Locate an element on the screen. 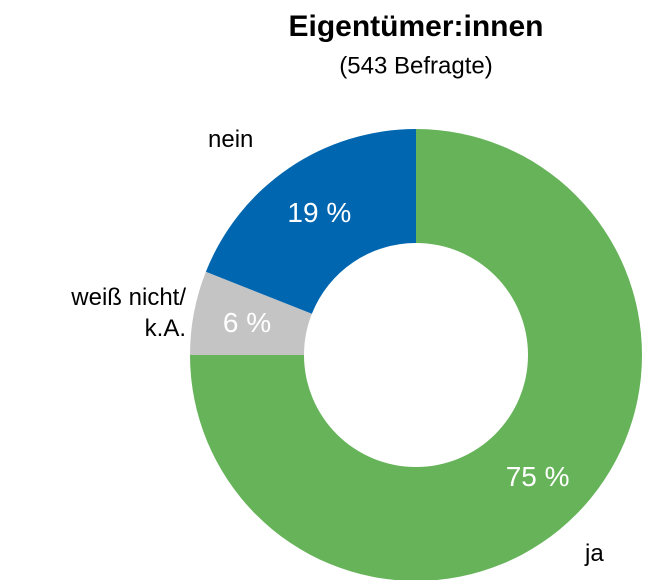 The image size is (646, 580). value-label: 19 % is located at coordinates (319, 212).